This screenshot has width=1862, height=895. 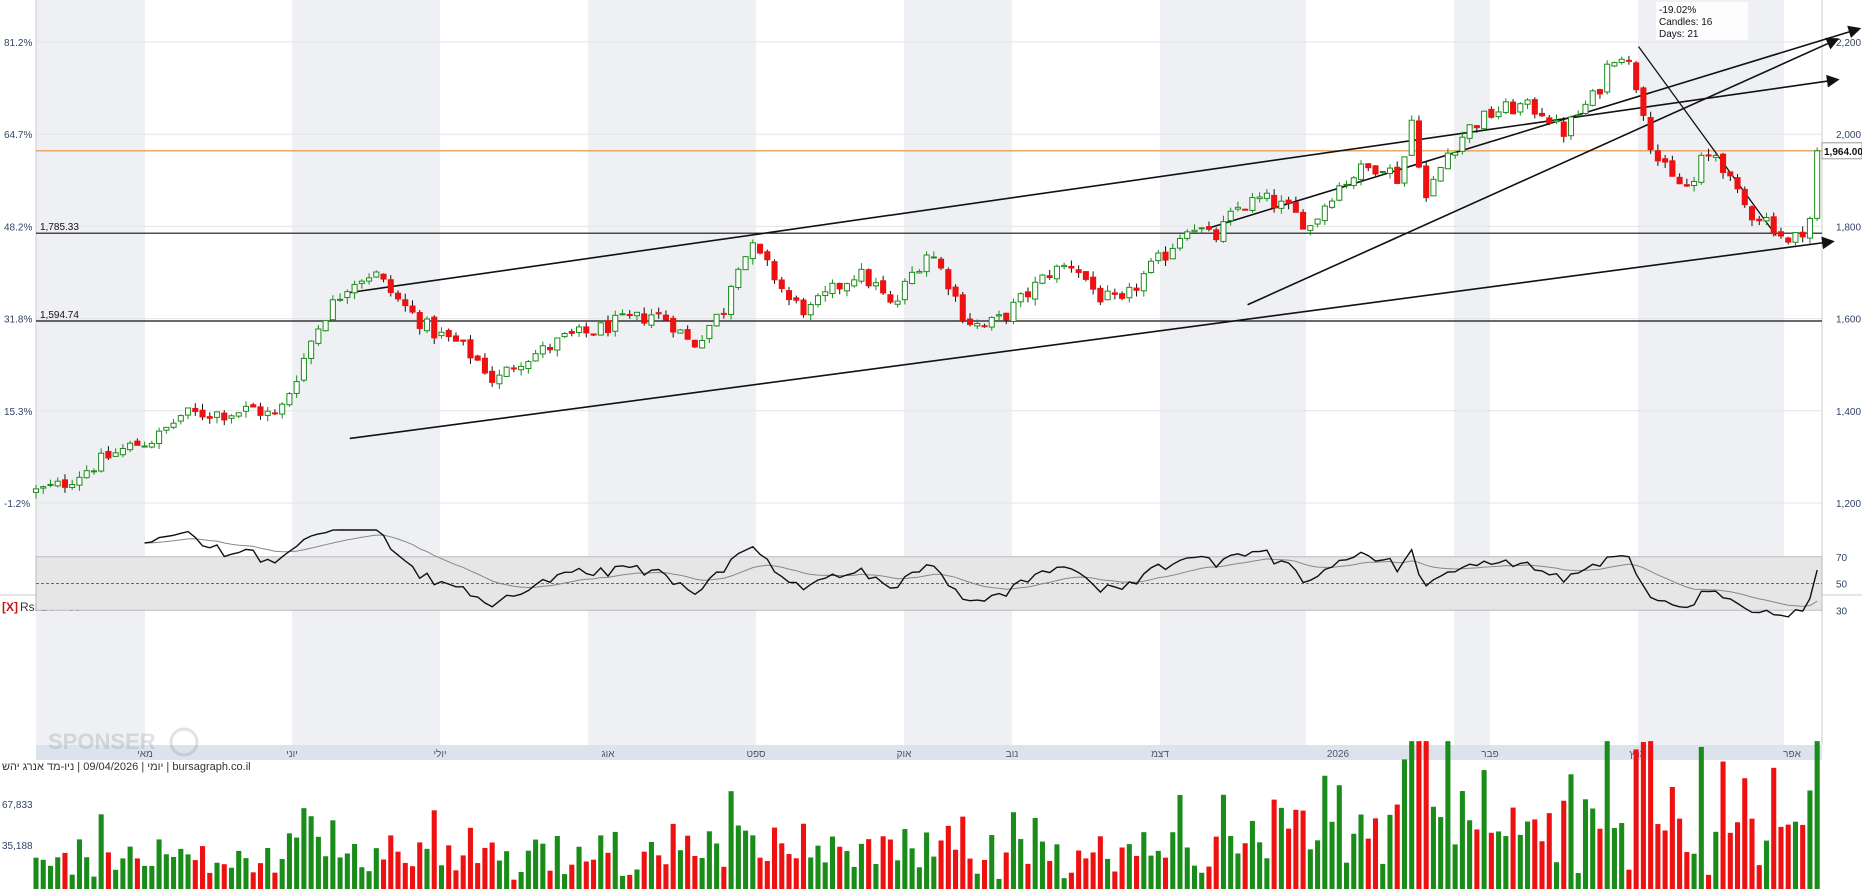 I want to click on percent-tick-label: 48.2%, so click(x=18, y=227).